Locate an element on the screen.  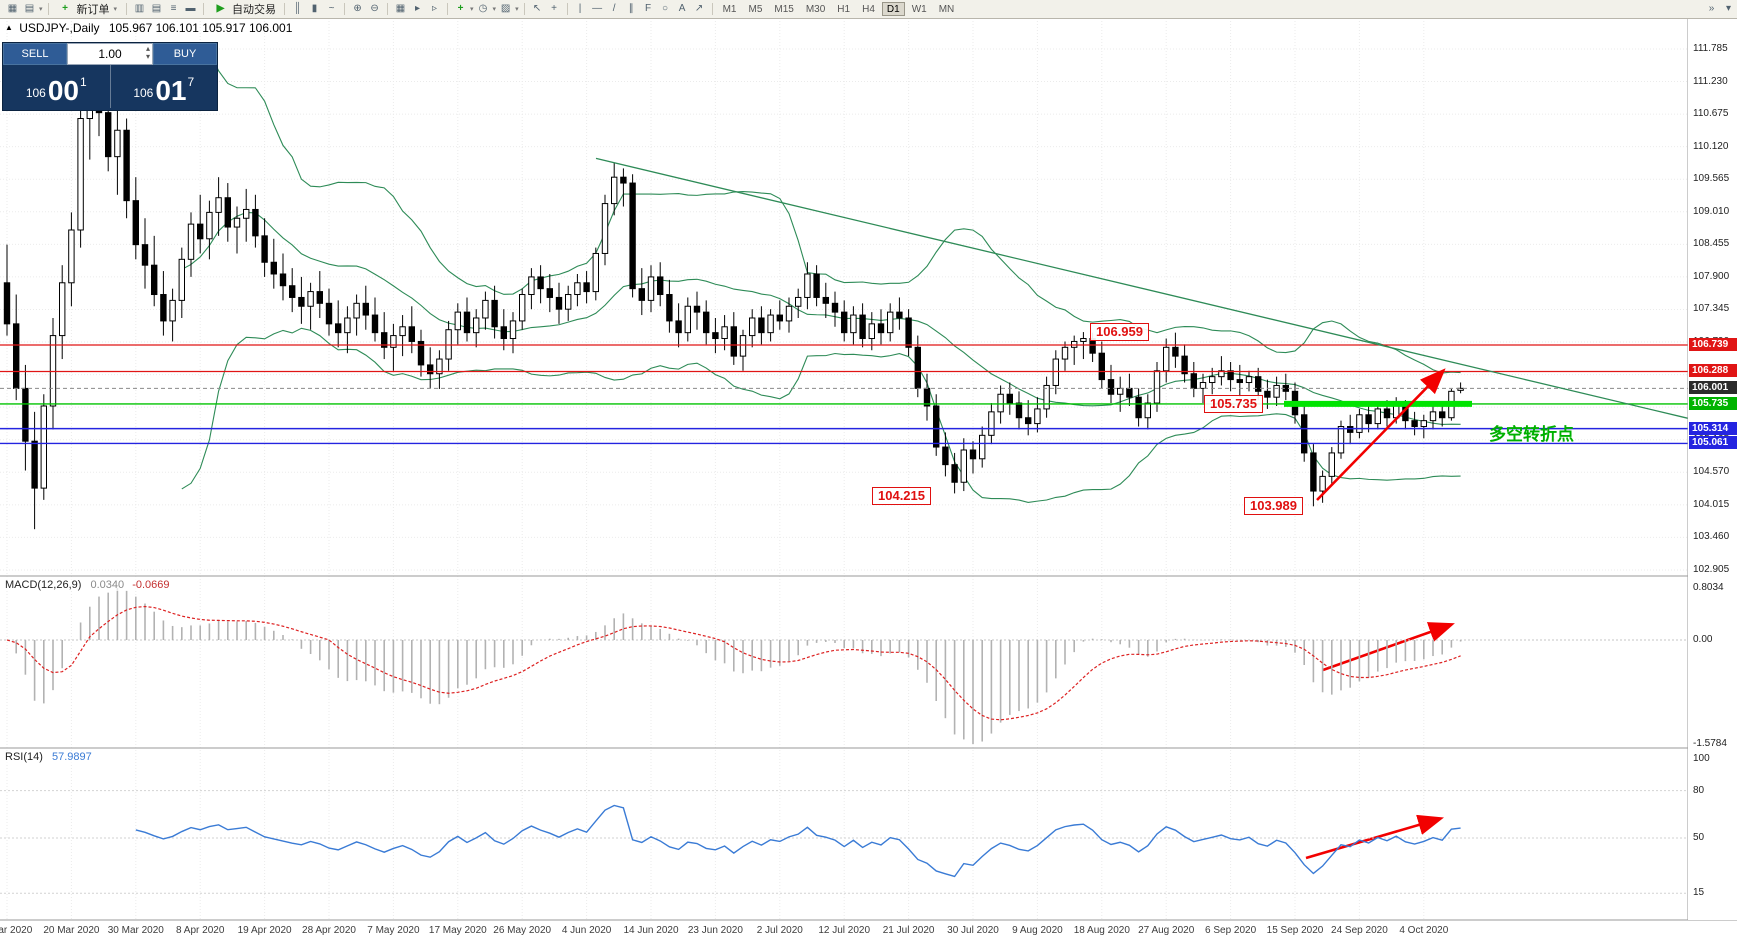
price-axis-label: 109.010 is located at coordinates (1711, 211).